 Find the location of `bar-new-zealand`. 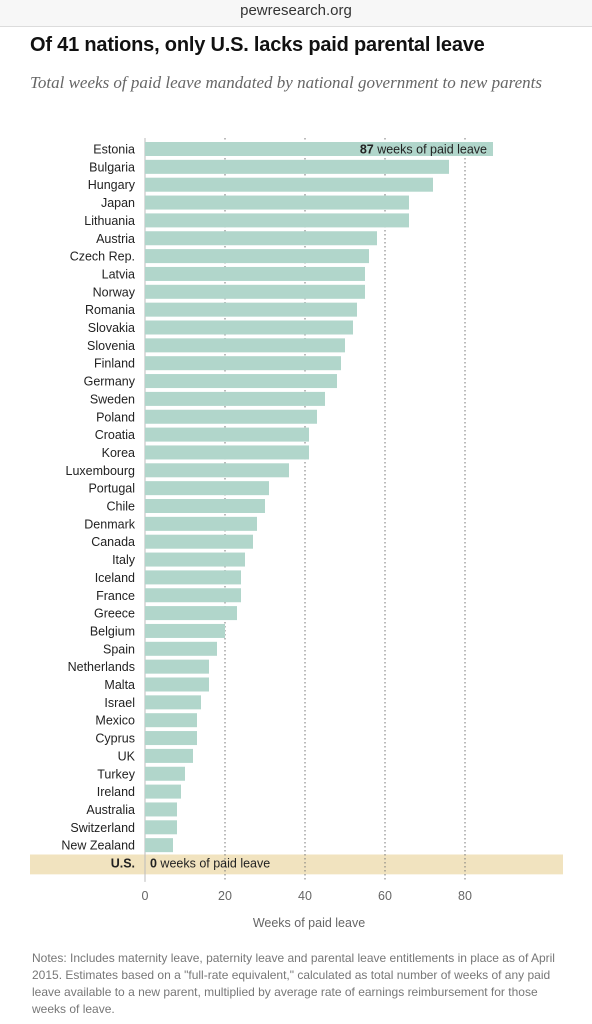

bar-new-zealand is located at coordinates (159, 845).